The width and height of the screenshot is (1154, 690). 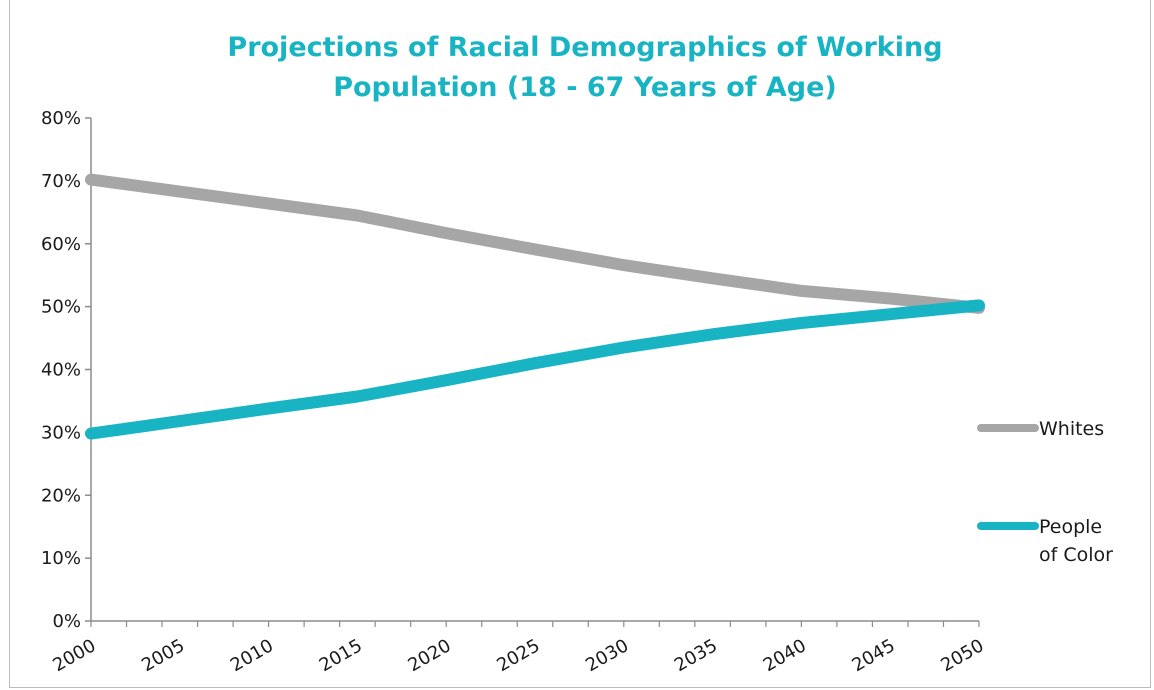 What do you see at coordinates (61, 118) in the screenshot?
I see `y-tick-label: 80%` at bounding box center [61, 118].